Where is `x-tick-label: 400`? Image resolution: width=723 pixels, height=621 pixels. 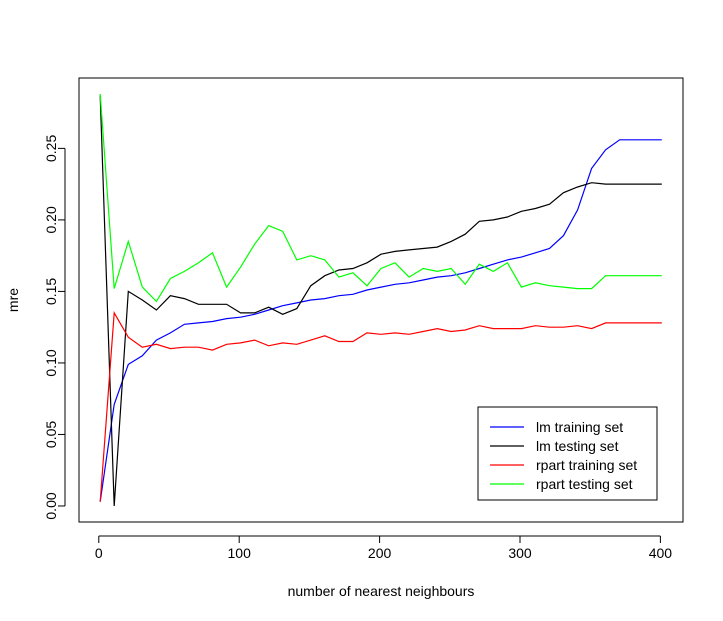 x-tick-label: 400 is located at coordinates (661, 553).